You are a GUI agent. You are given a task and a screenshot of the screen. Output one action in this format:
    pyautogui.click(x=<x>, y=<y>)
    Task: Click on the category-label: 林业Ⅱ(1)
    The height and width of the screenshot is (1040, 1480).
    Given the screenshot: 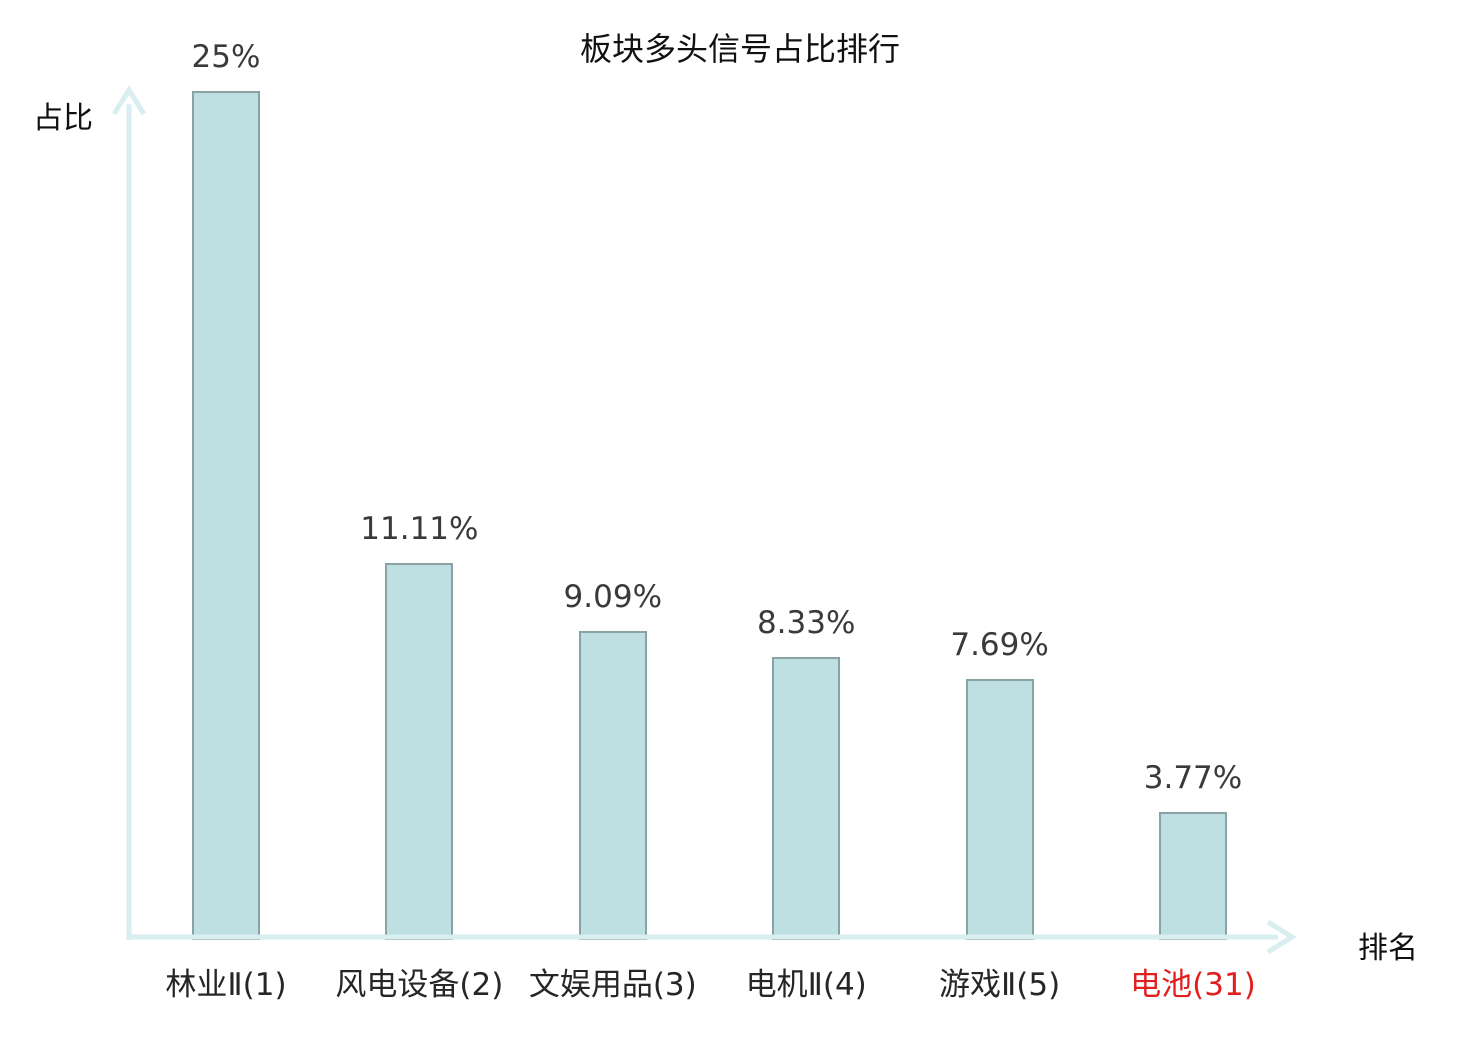 What is the action you would take?
    pyautogui.click(x=226, y=985)
    